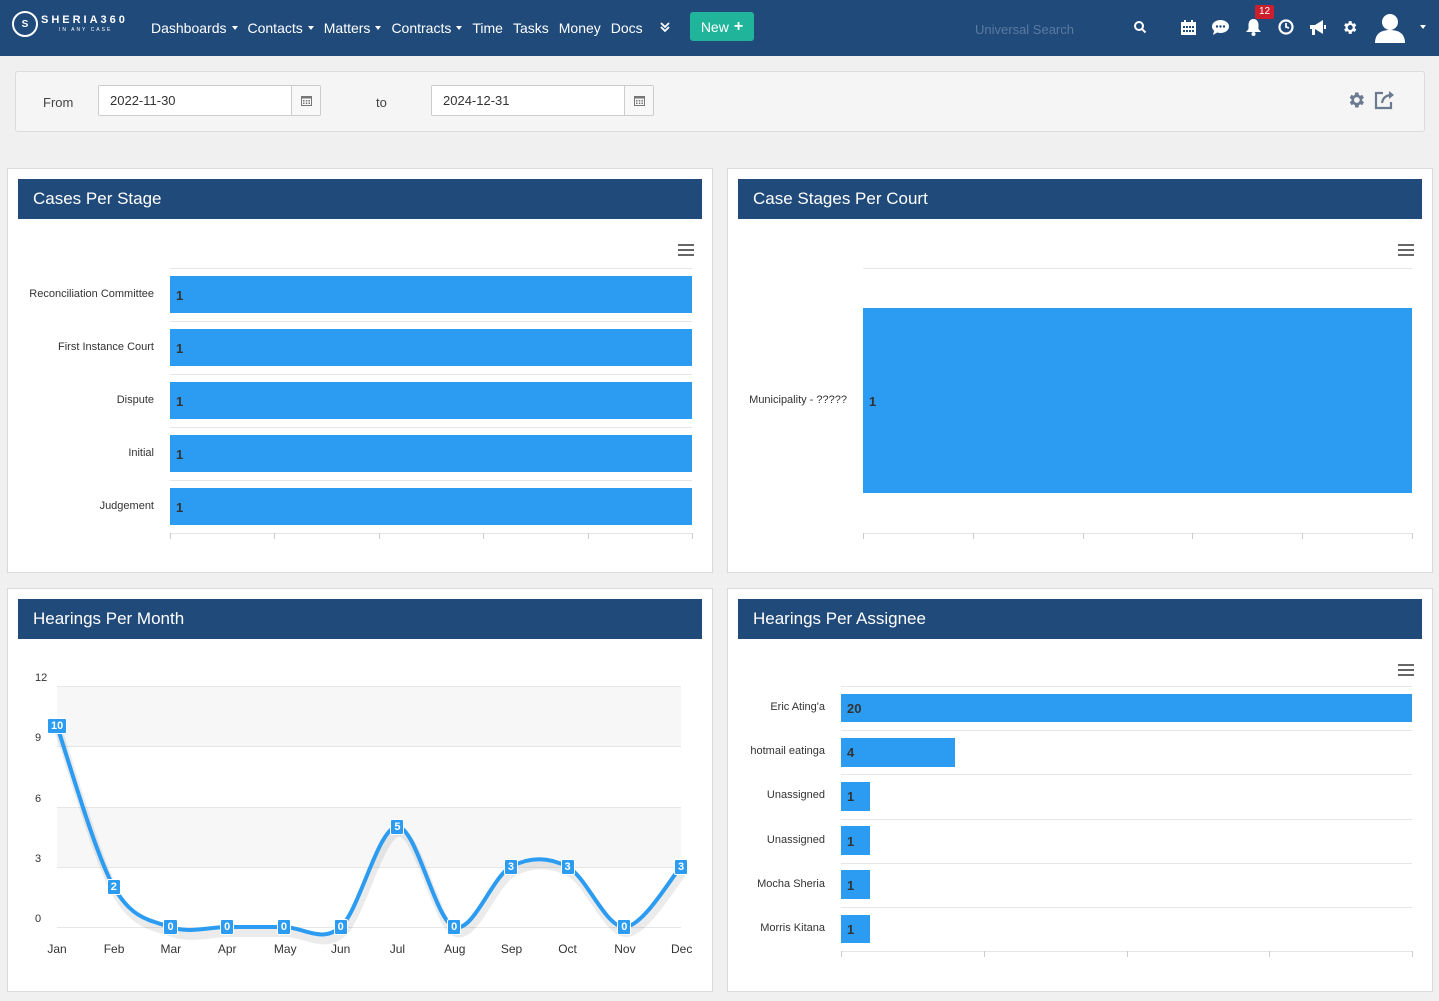 This screenshot has width=1439, height=1001. I want to click on data-point-label: 10, so click(57, 726).